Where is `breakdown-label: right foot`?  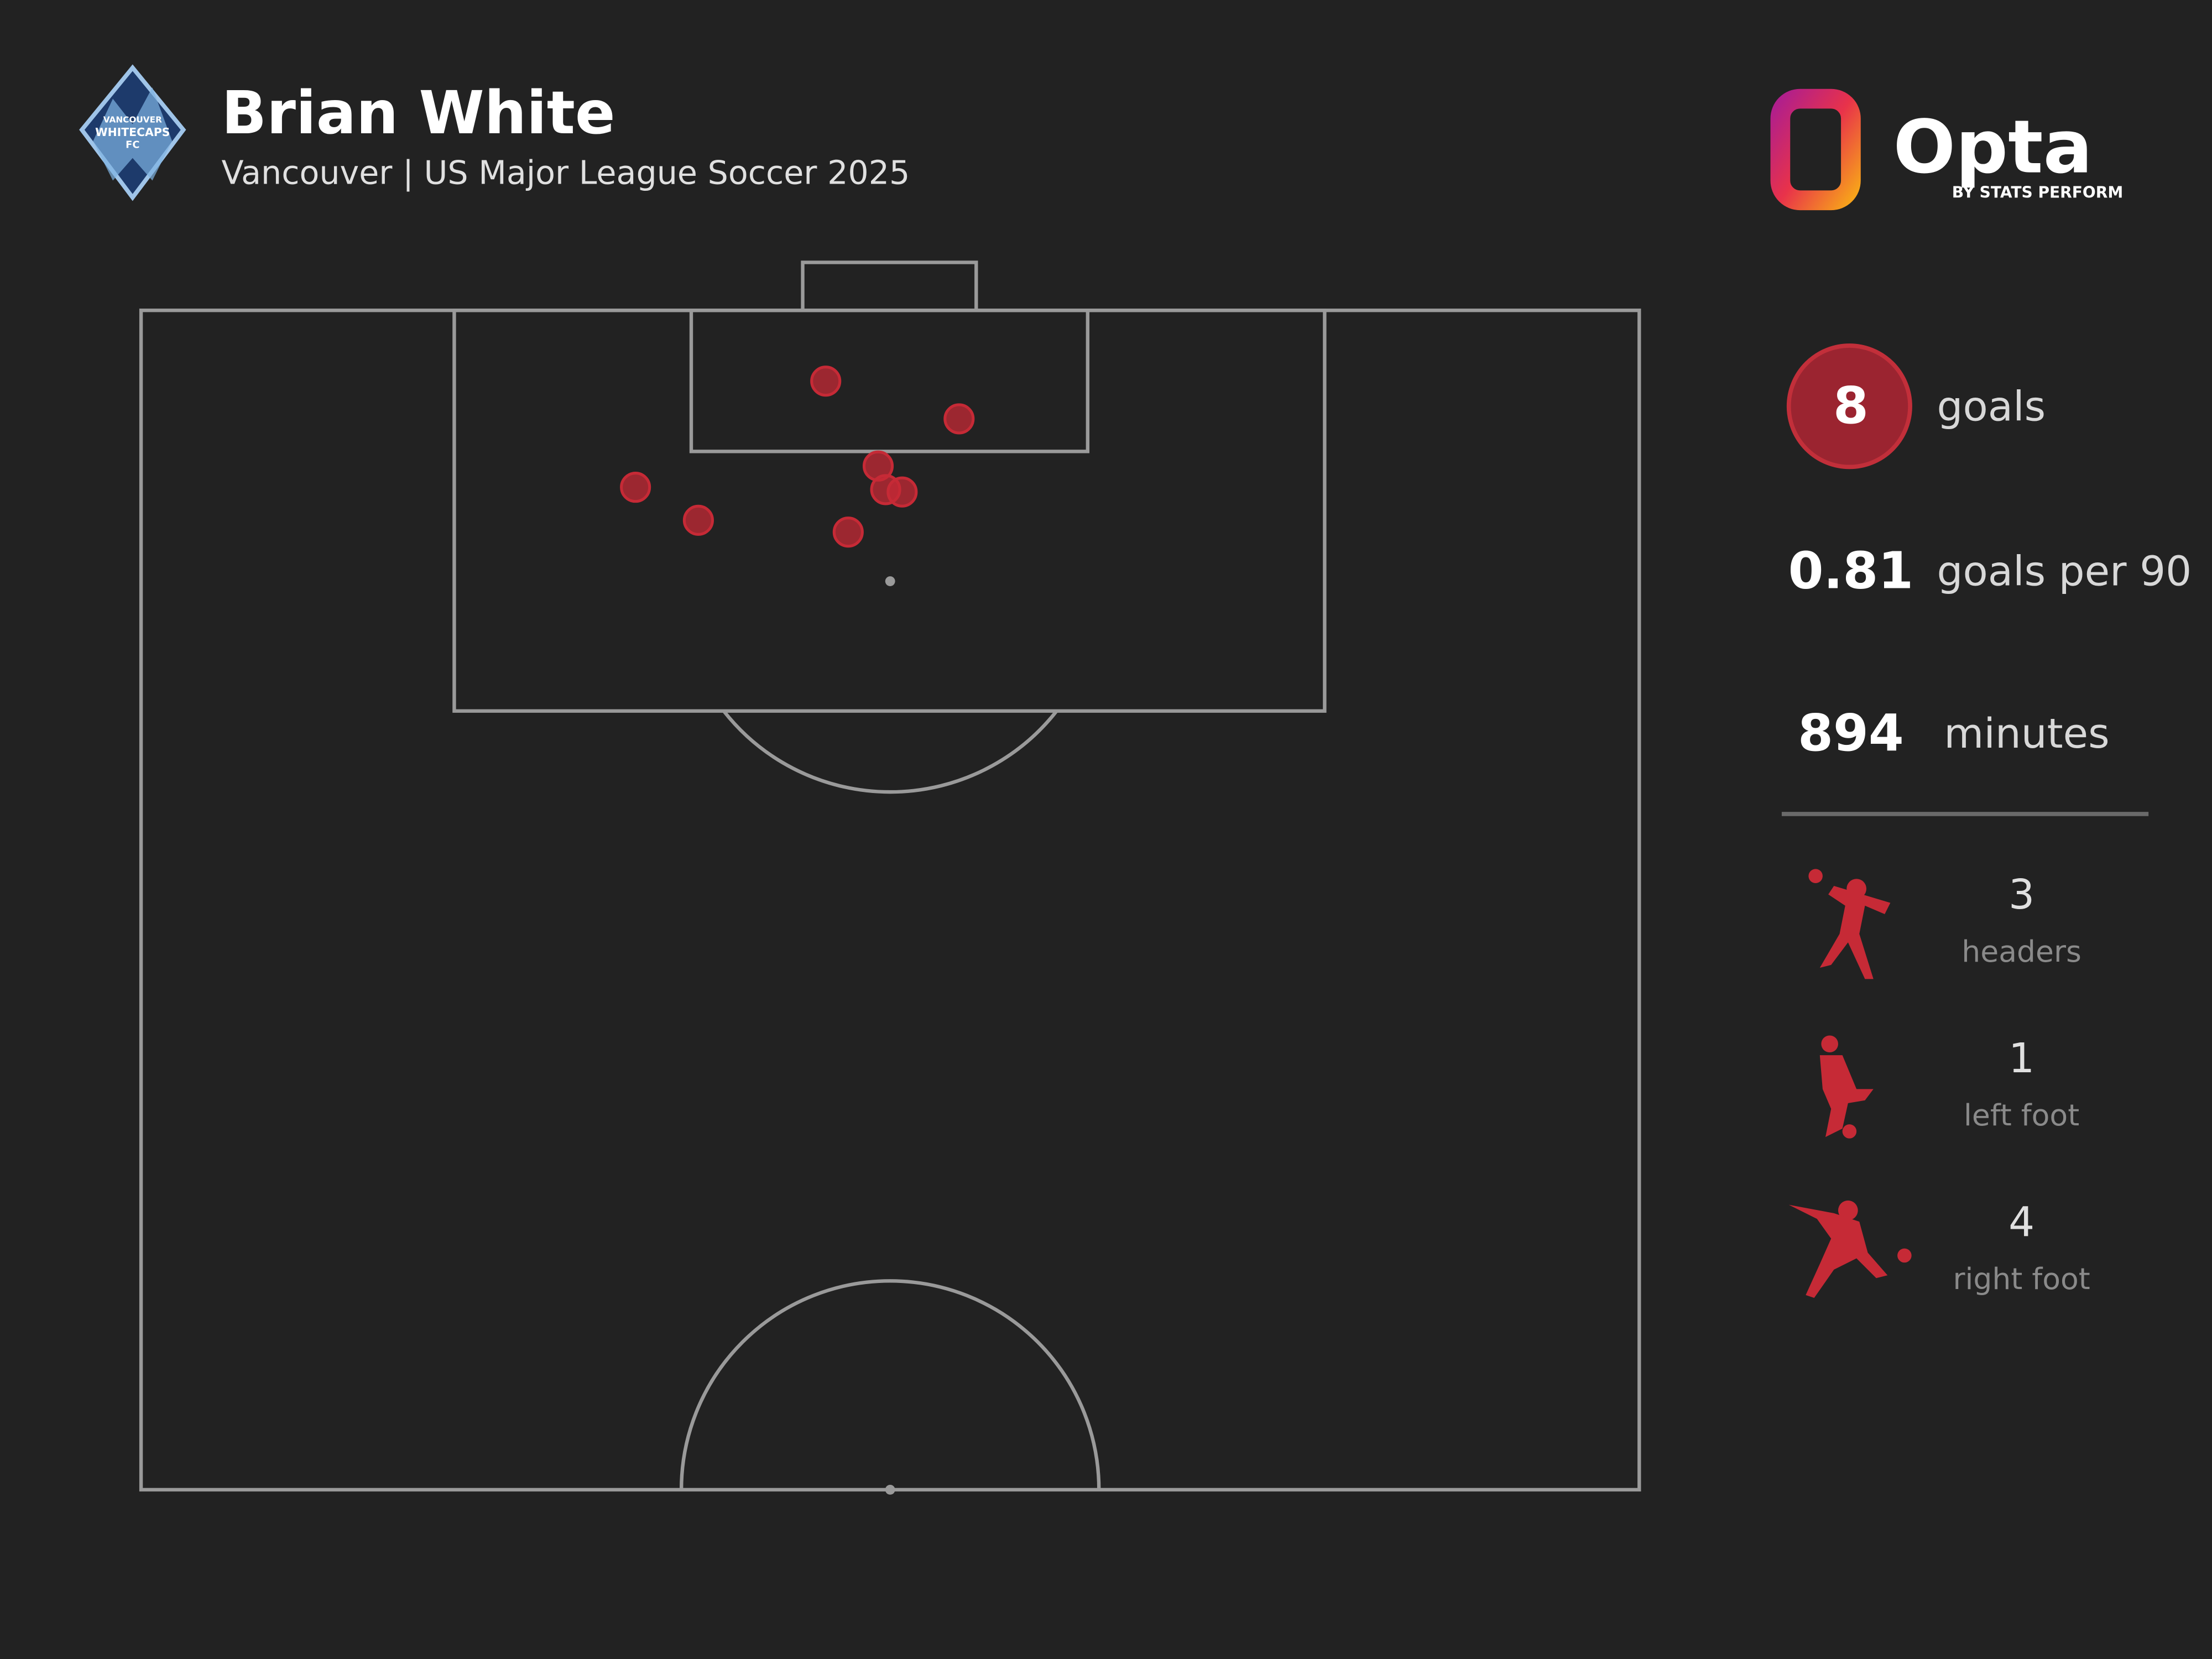
breakdown-label: right foot is located at coordinates (2022, 1279).